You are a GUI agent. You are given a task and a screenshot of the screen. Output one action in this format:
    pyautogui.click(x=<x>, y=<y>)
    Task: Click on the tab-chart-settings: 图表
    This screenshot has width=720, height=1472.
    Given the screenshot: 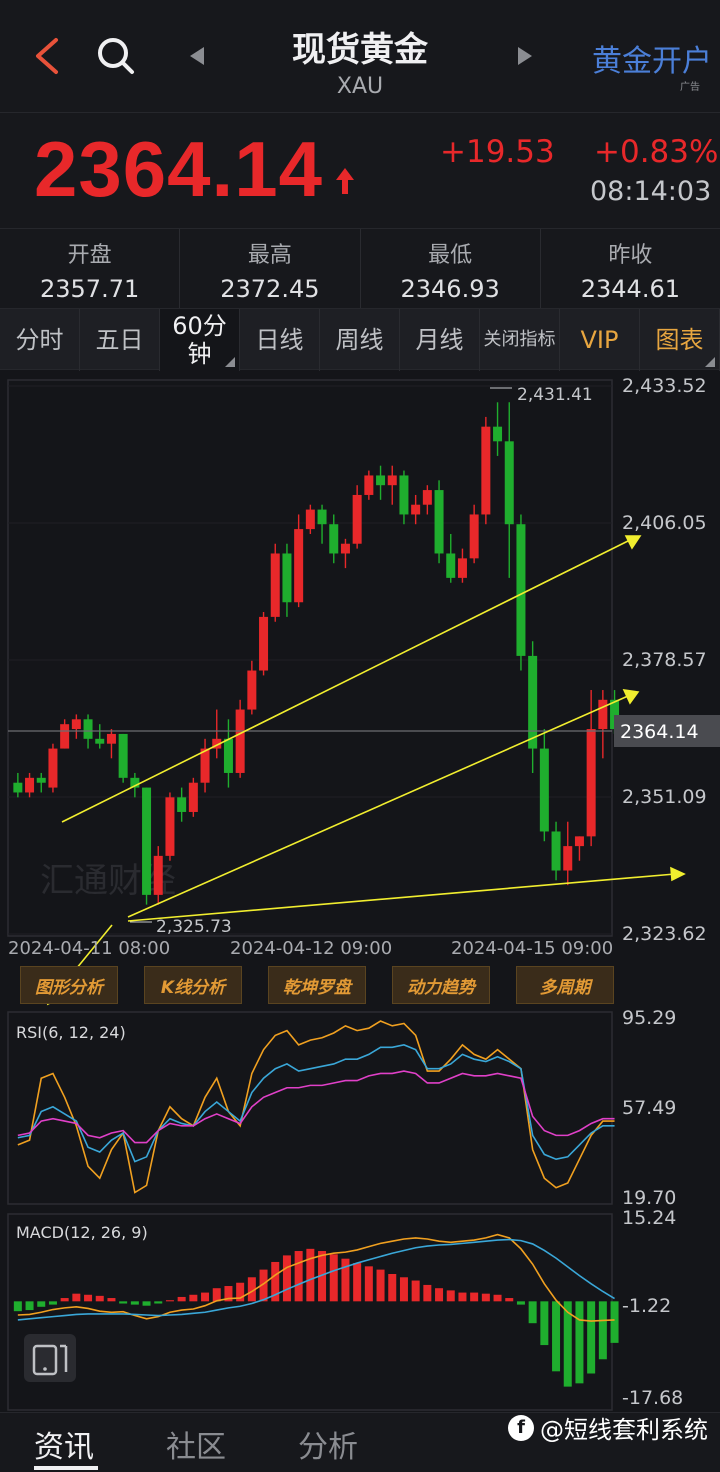 What is the action you would take?
    pyautogui.click(x=680, y=340)
    